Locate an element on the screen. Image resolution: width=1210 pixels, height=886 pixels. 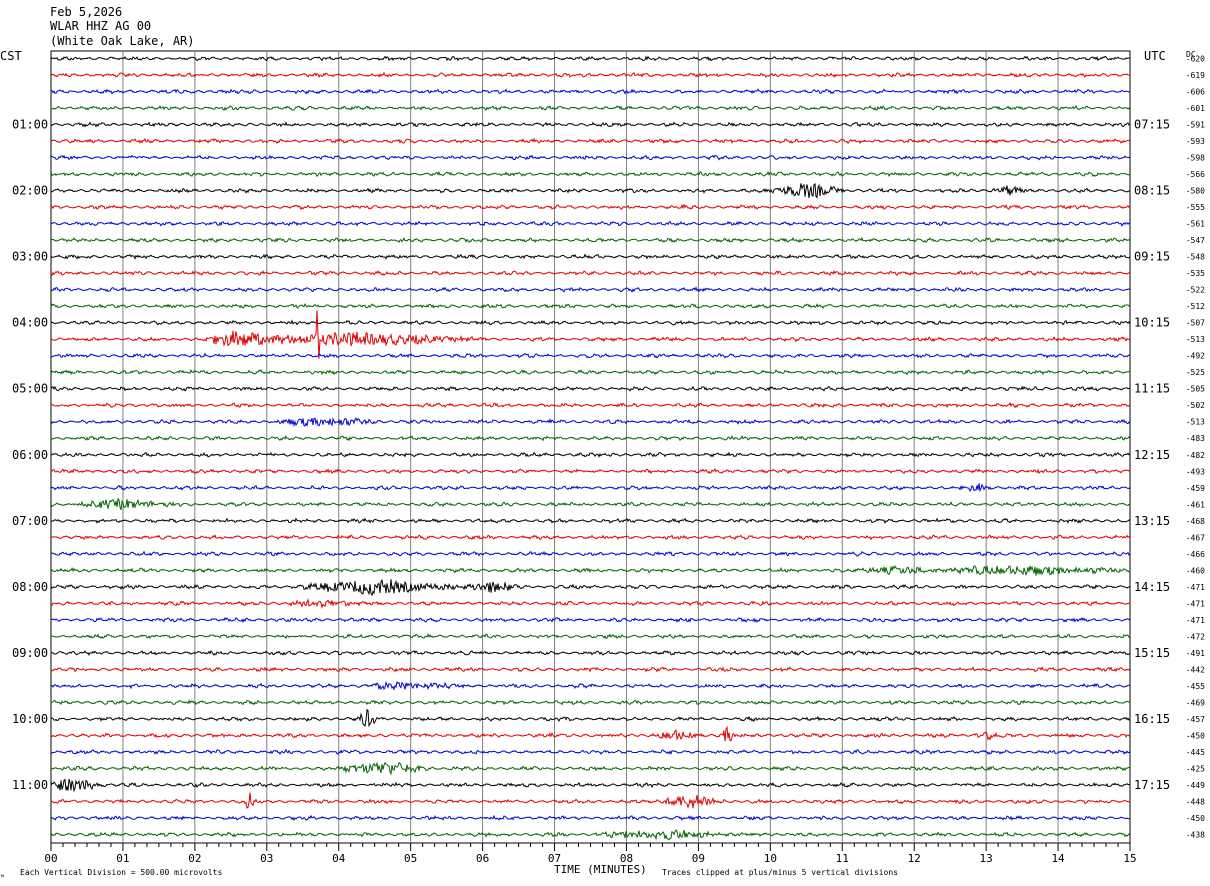
x-tick-label: 05 is located at coordinates (410, 858).